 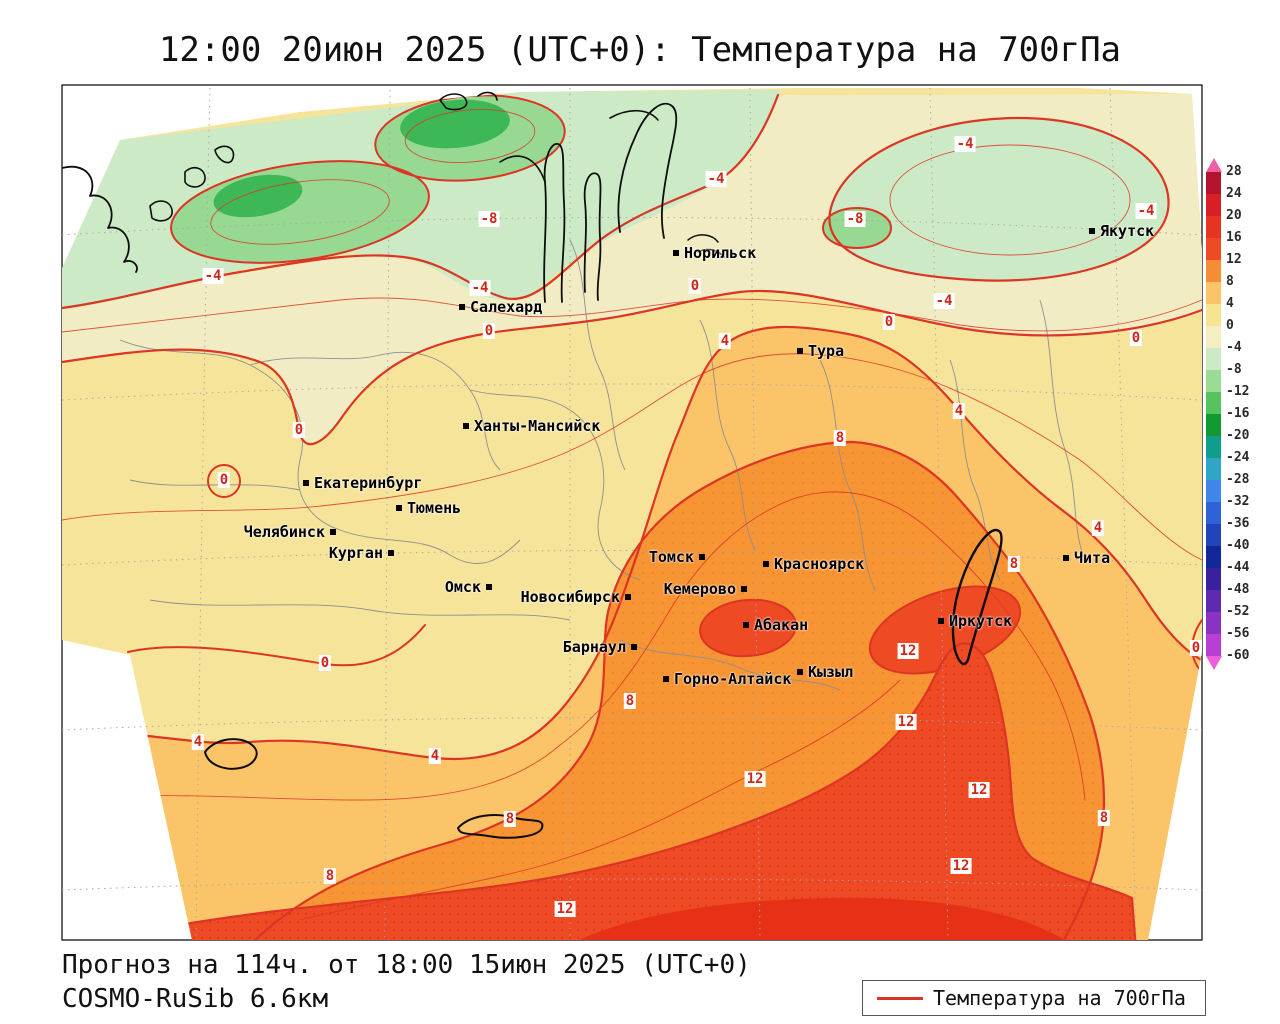 I want to click on city-label: Барнаул, so click(x=594, y=647).